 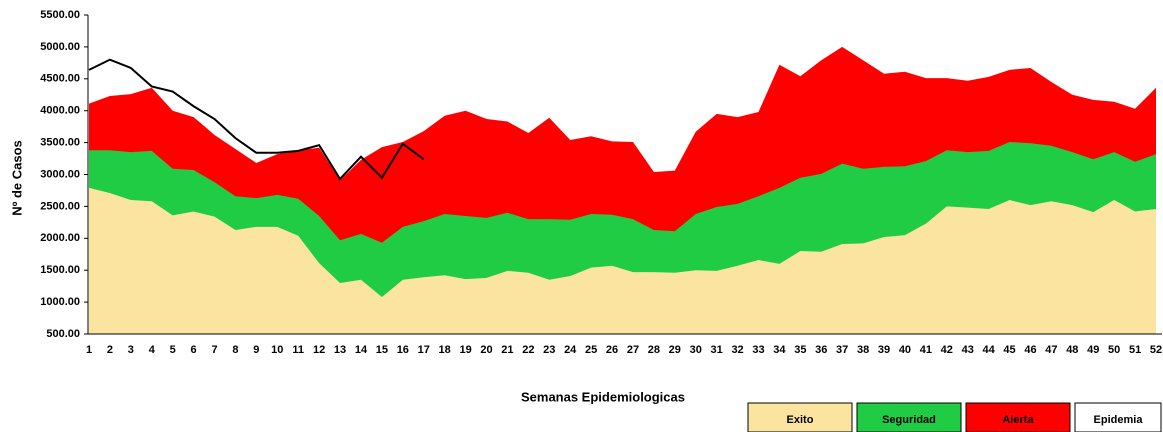 What do you see at coordinates (612, 350) in the screenshot?
I see `x-tick-label: 26` at bounding box center [612, 350].